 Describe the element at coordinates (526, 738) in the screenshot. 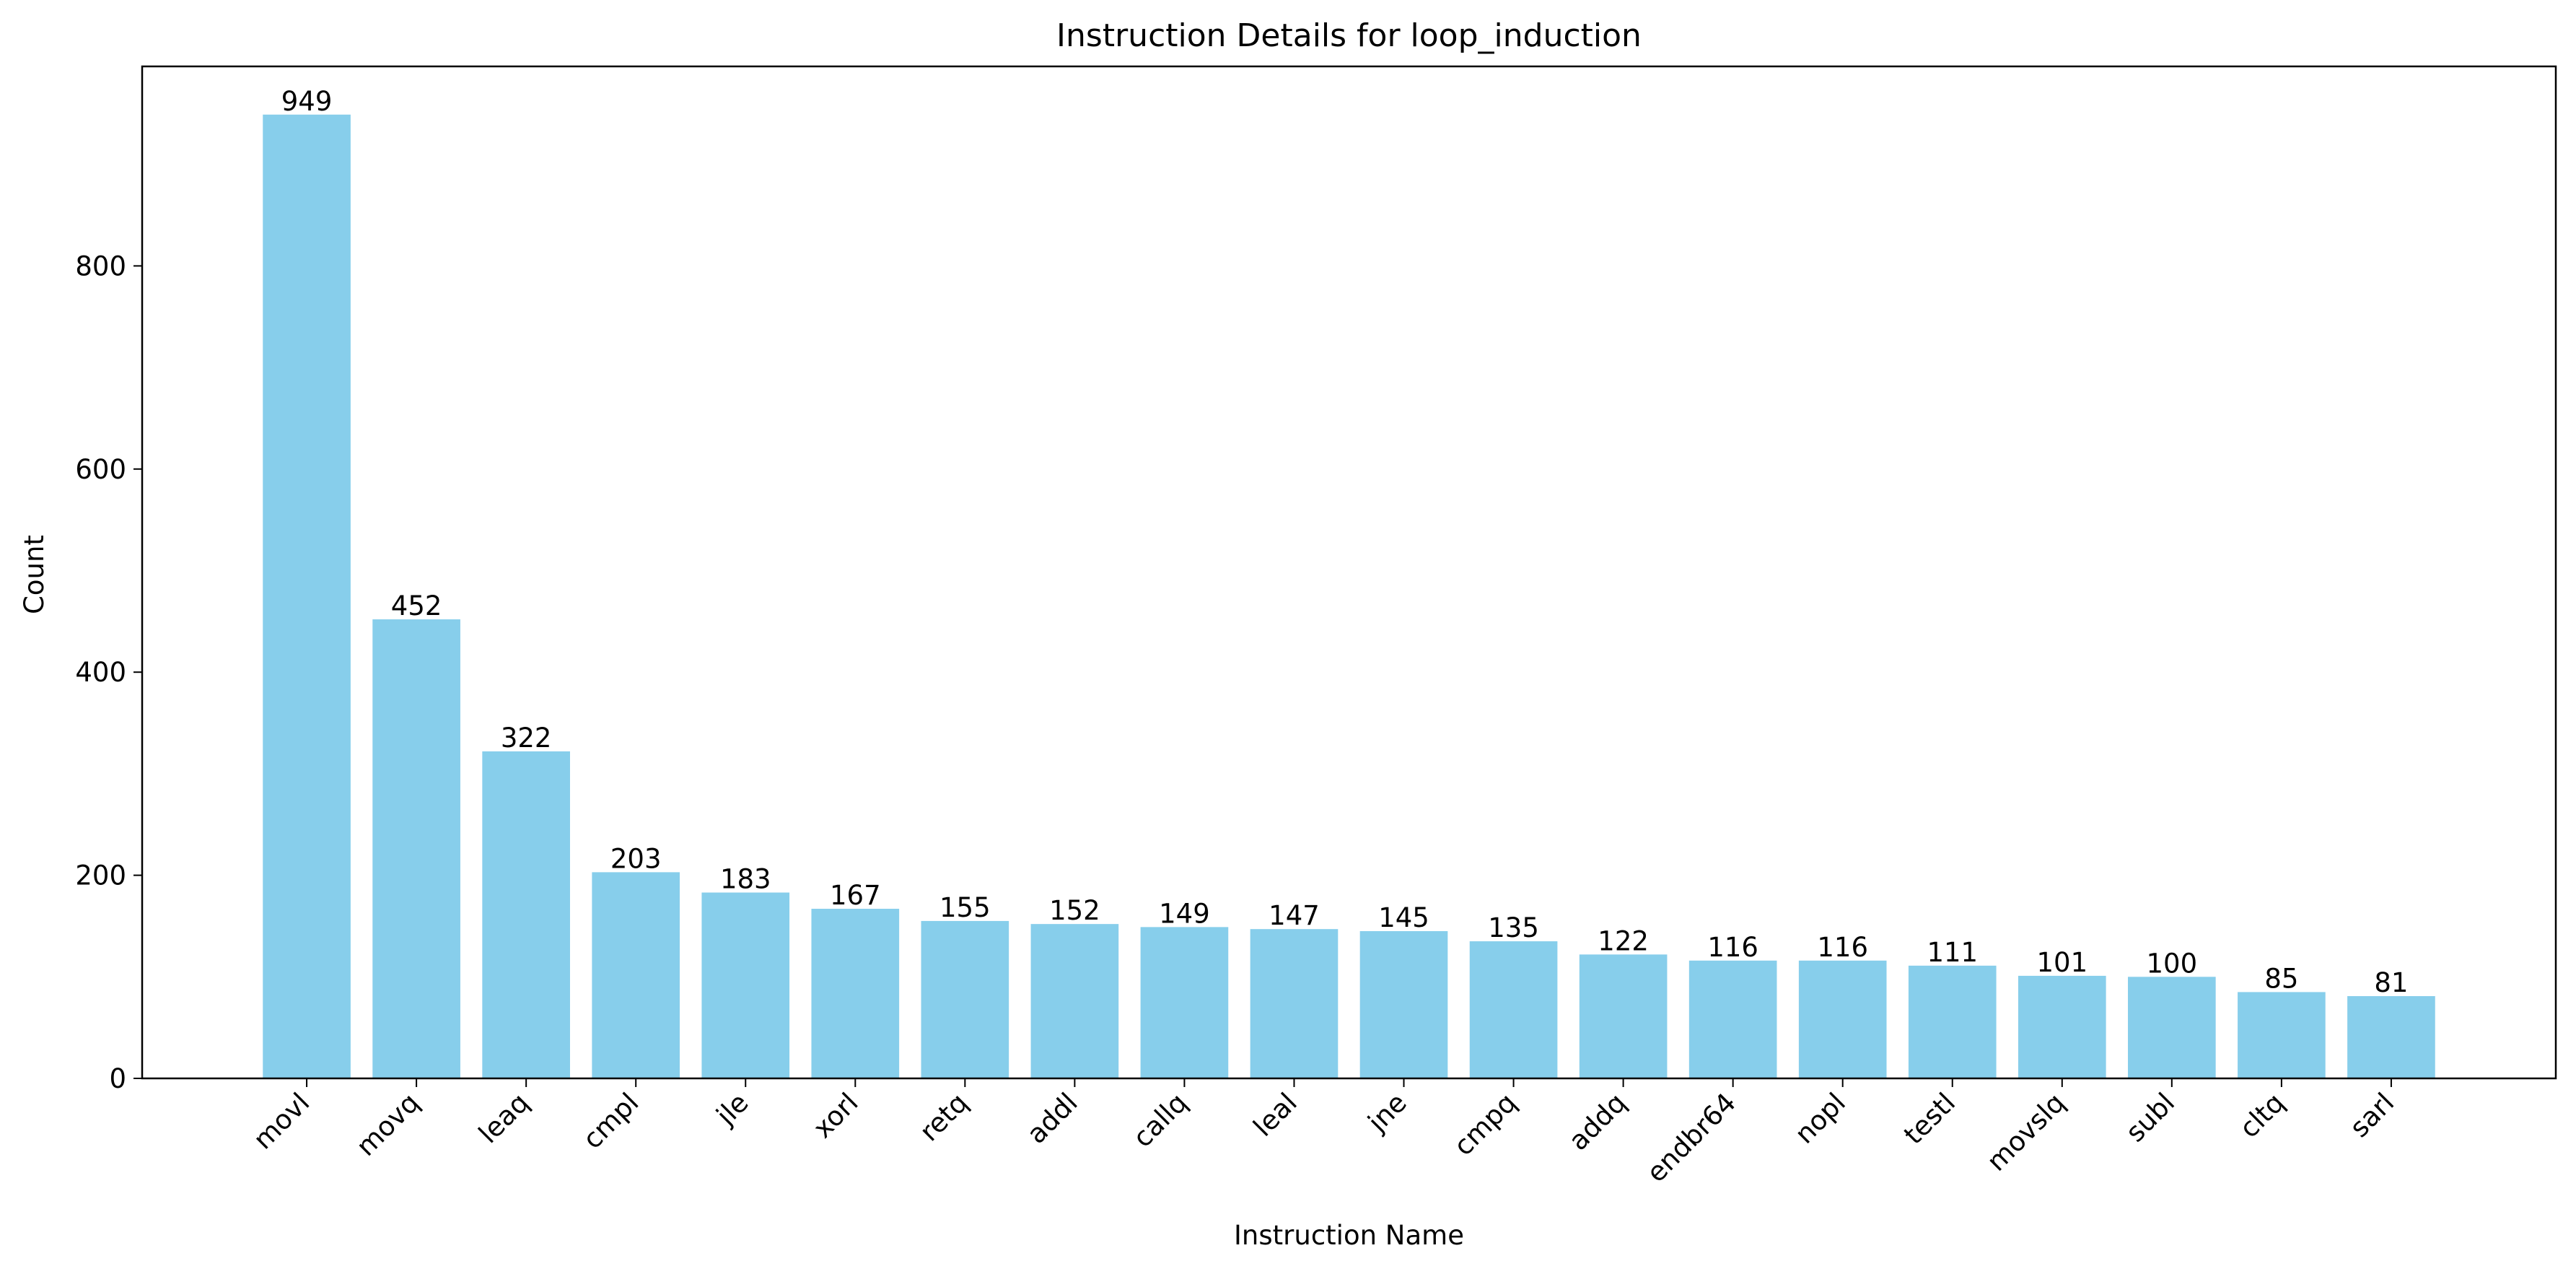

I see `data-label-leaq: 322` at that location.